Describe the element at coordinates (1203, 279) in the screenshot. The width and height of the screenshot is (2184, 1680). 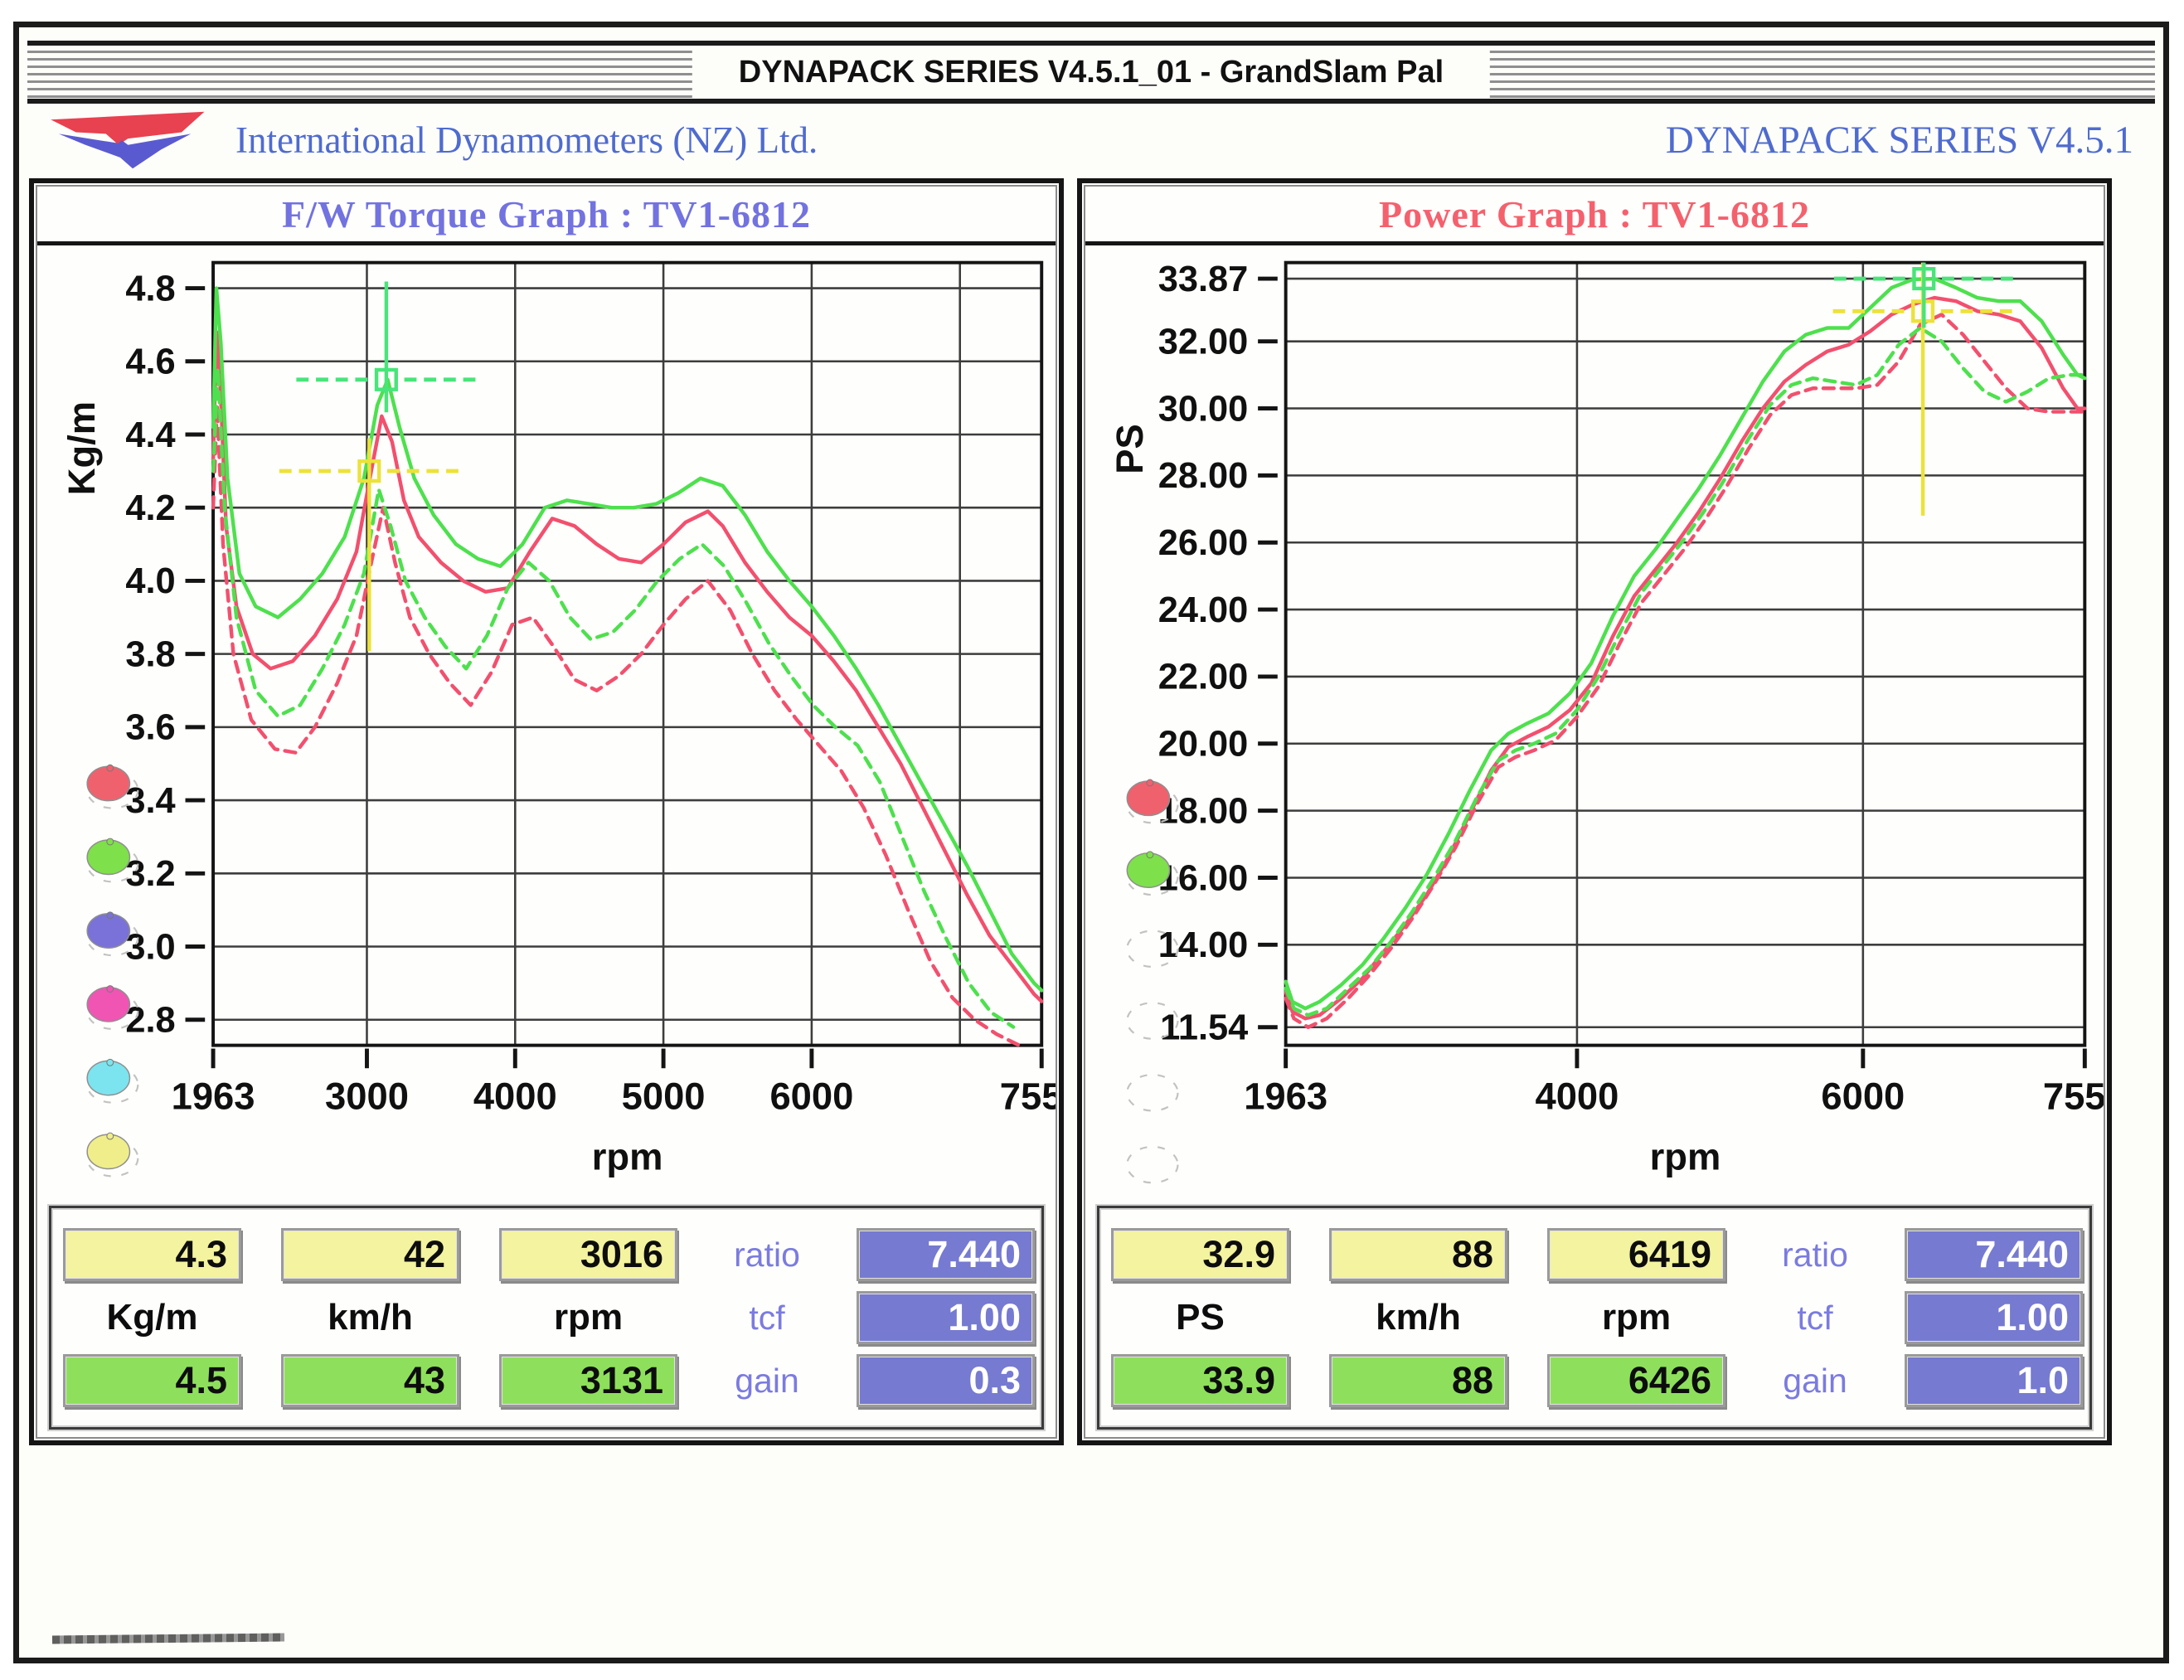
I see `svg-text: 33.87` at that location.